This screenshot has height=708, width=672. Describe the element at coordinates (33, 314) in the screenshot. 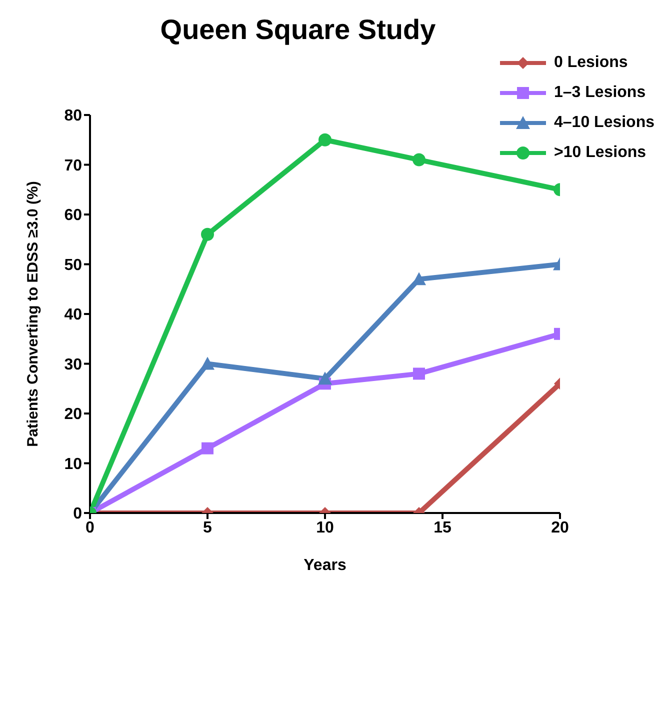

I see `y-axis-title: Patients Converting to EDSS ≥3.0 (%)` at that location.